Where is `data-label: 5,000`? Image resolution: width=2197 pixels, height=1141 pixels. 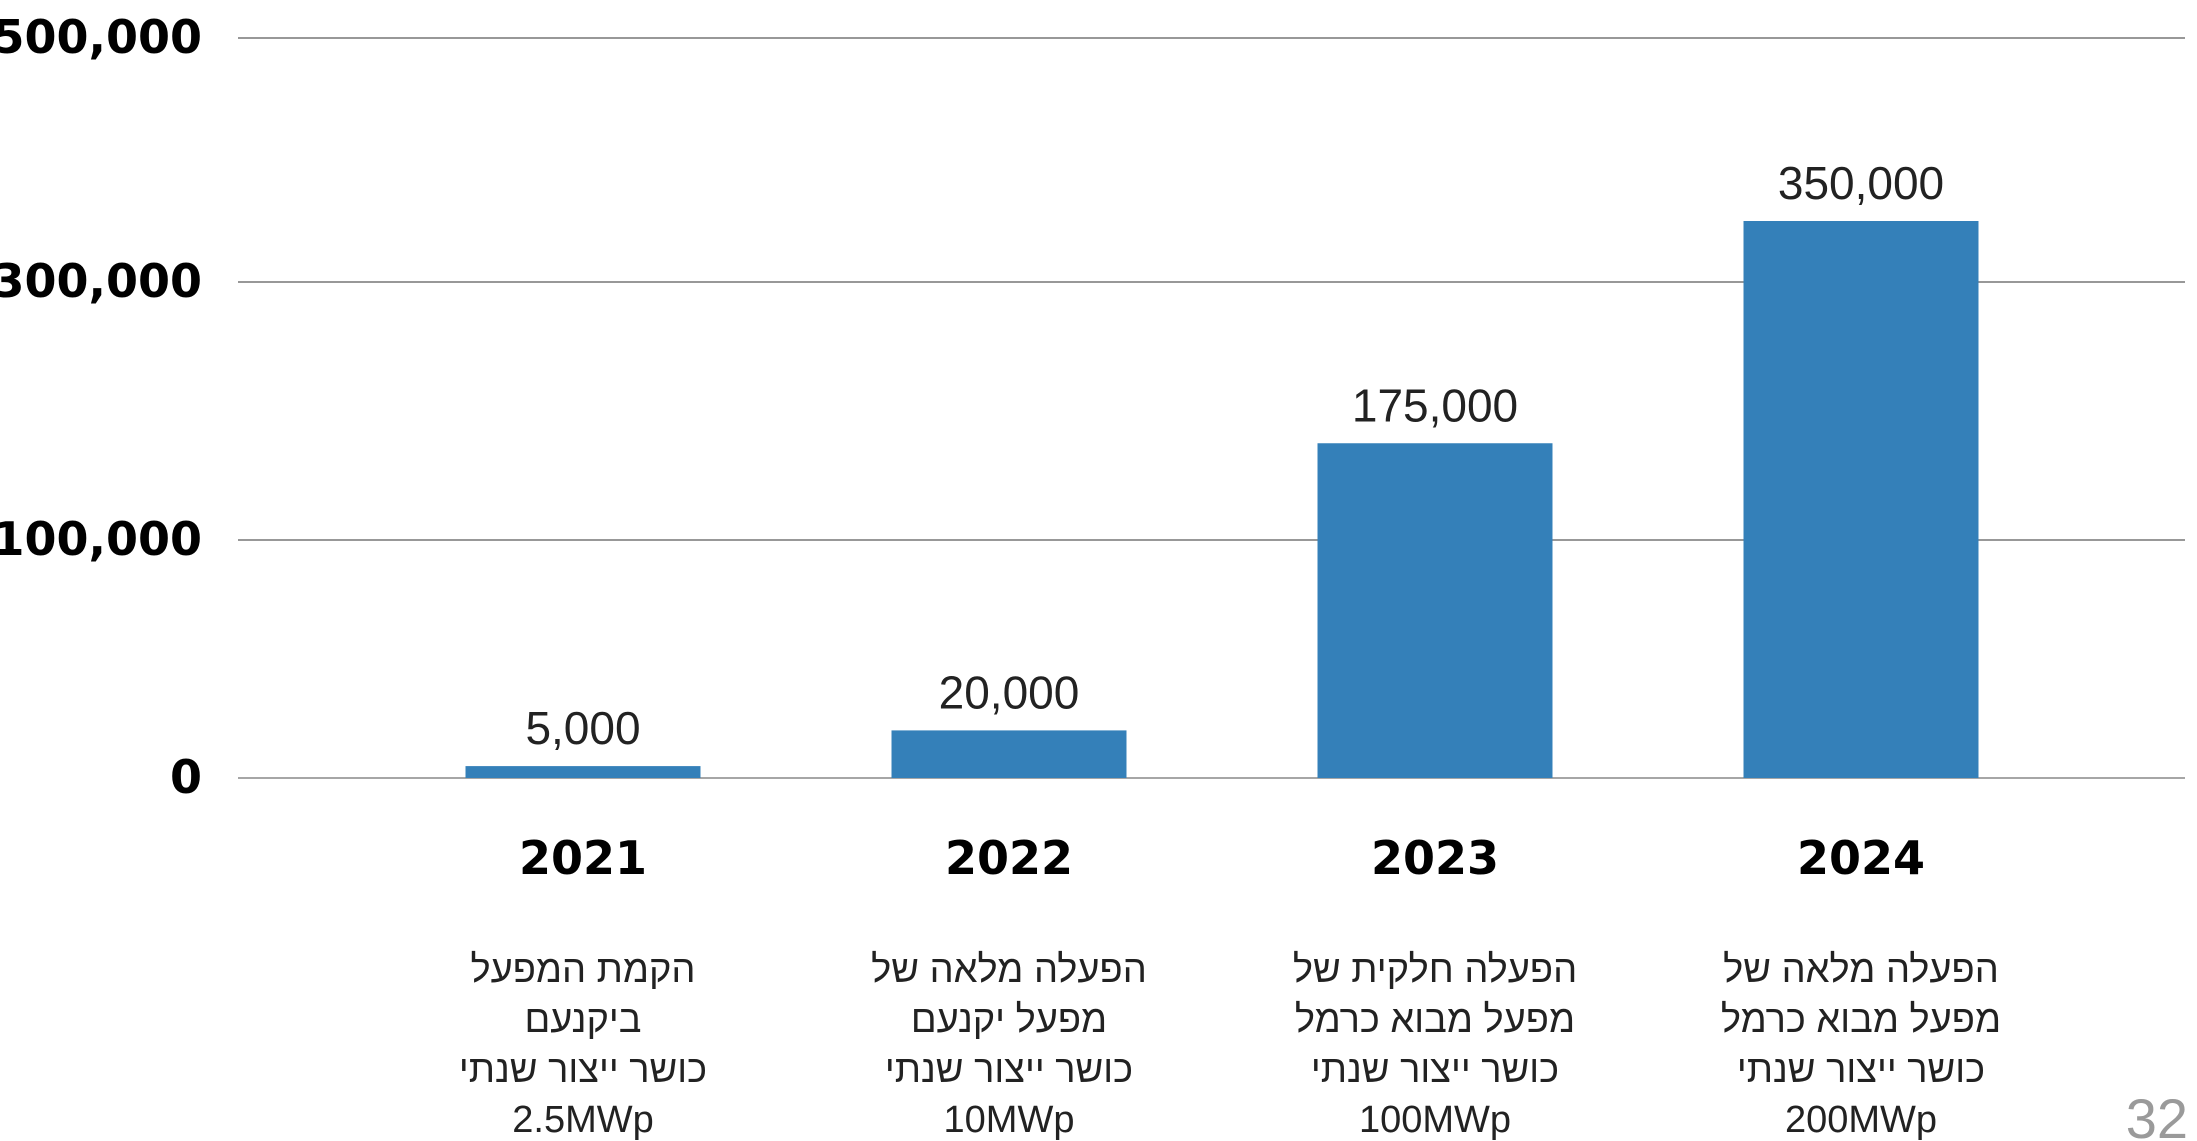
data-label: 5,000 is located at coordinates (582, 728).